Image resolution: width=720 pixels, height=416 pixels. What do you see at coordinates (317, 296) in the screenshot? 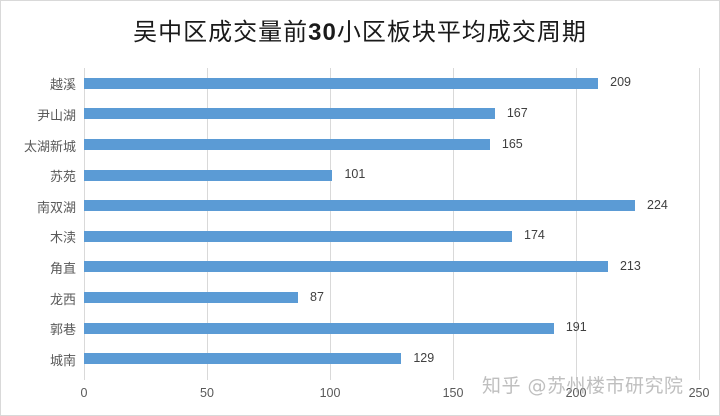
I see `data-label: 87` at bounding box center [317, 296].